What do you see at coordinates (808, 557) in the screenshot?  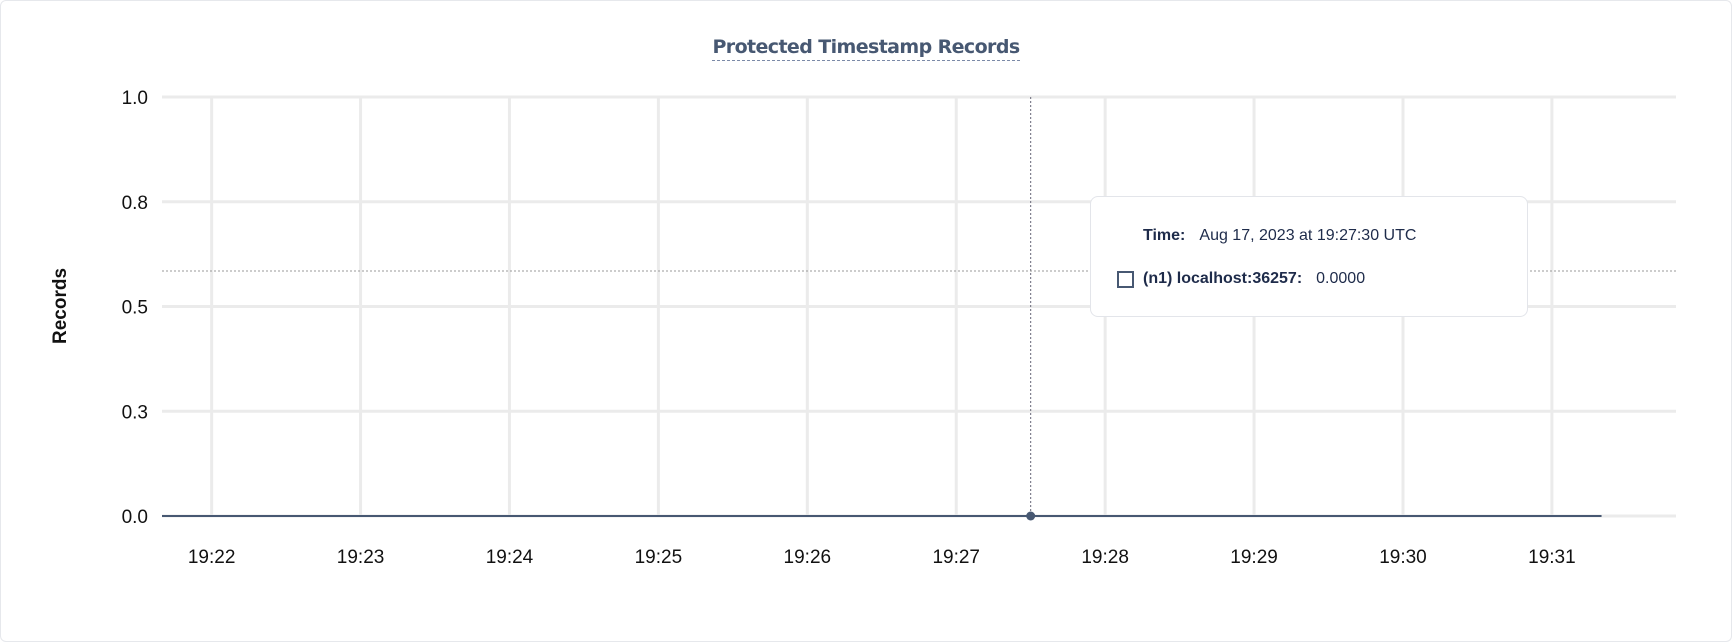 I see `x-tick-label: 19:26` at bounding box center [808, 557].